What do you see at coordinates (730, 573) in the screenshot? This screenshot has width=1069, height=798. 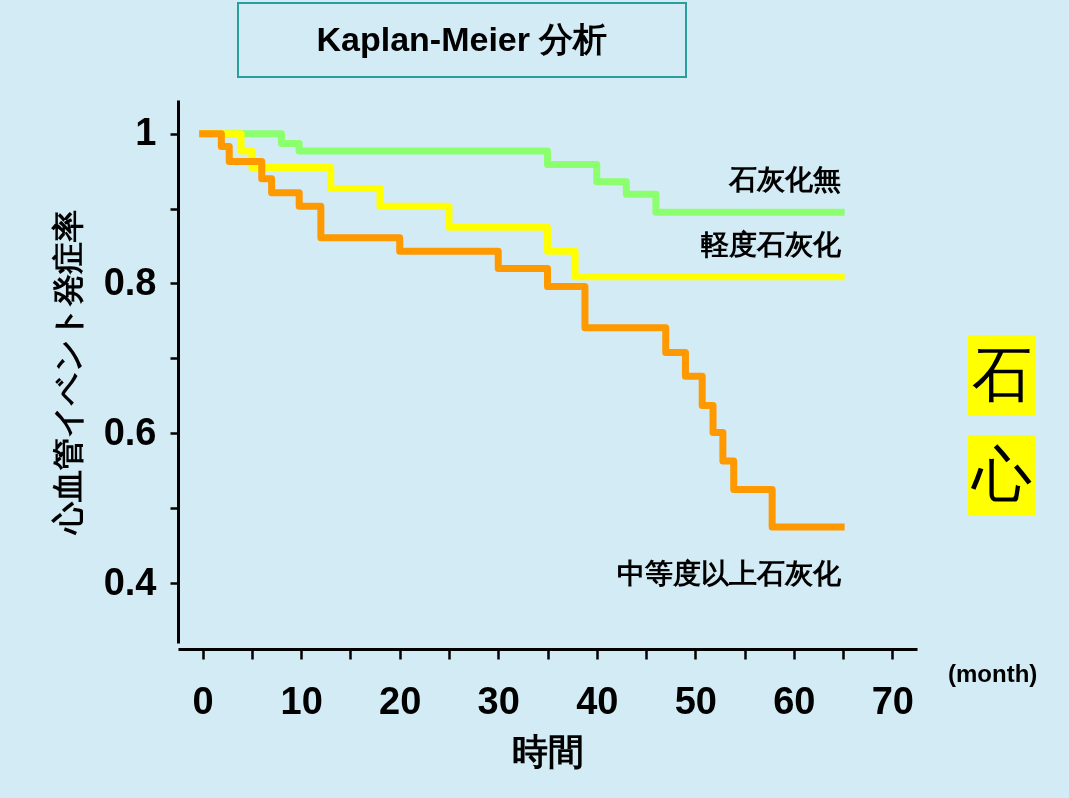 I see `series-label: 中等度以上石灰化` at bounding box center [730, 573].